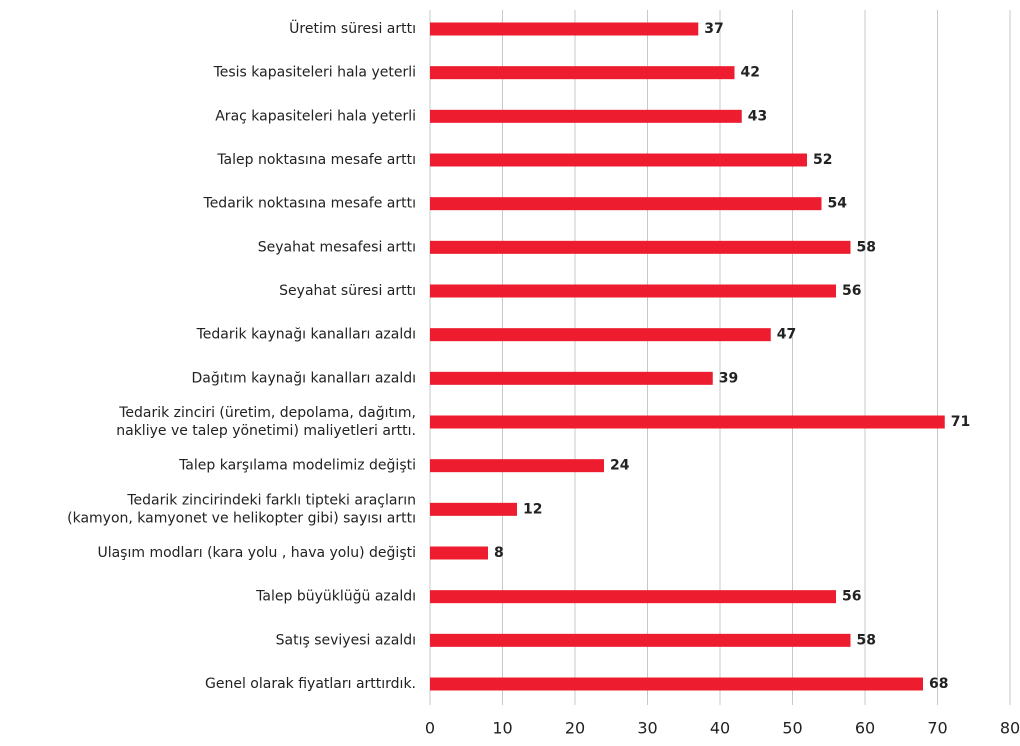  What do you see at coordinates (430, 728) in the screenshot?
I see `x-tick-label: 0` at bounding box center [430, 728].